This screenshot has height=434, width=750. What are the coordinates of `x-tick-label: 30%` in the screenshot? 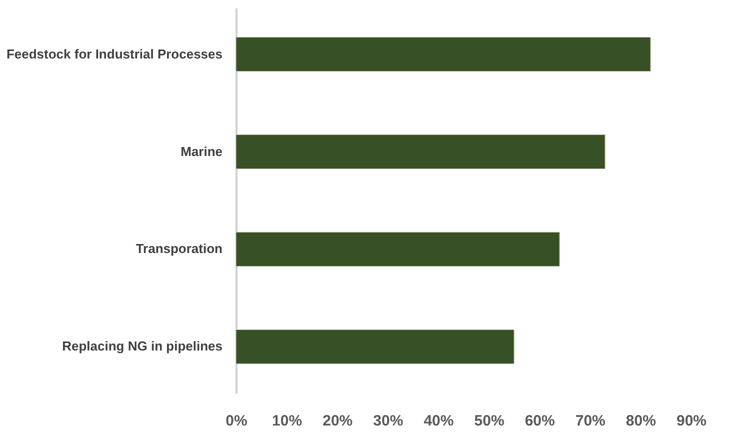 It's located at (388, 421).